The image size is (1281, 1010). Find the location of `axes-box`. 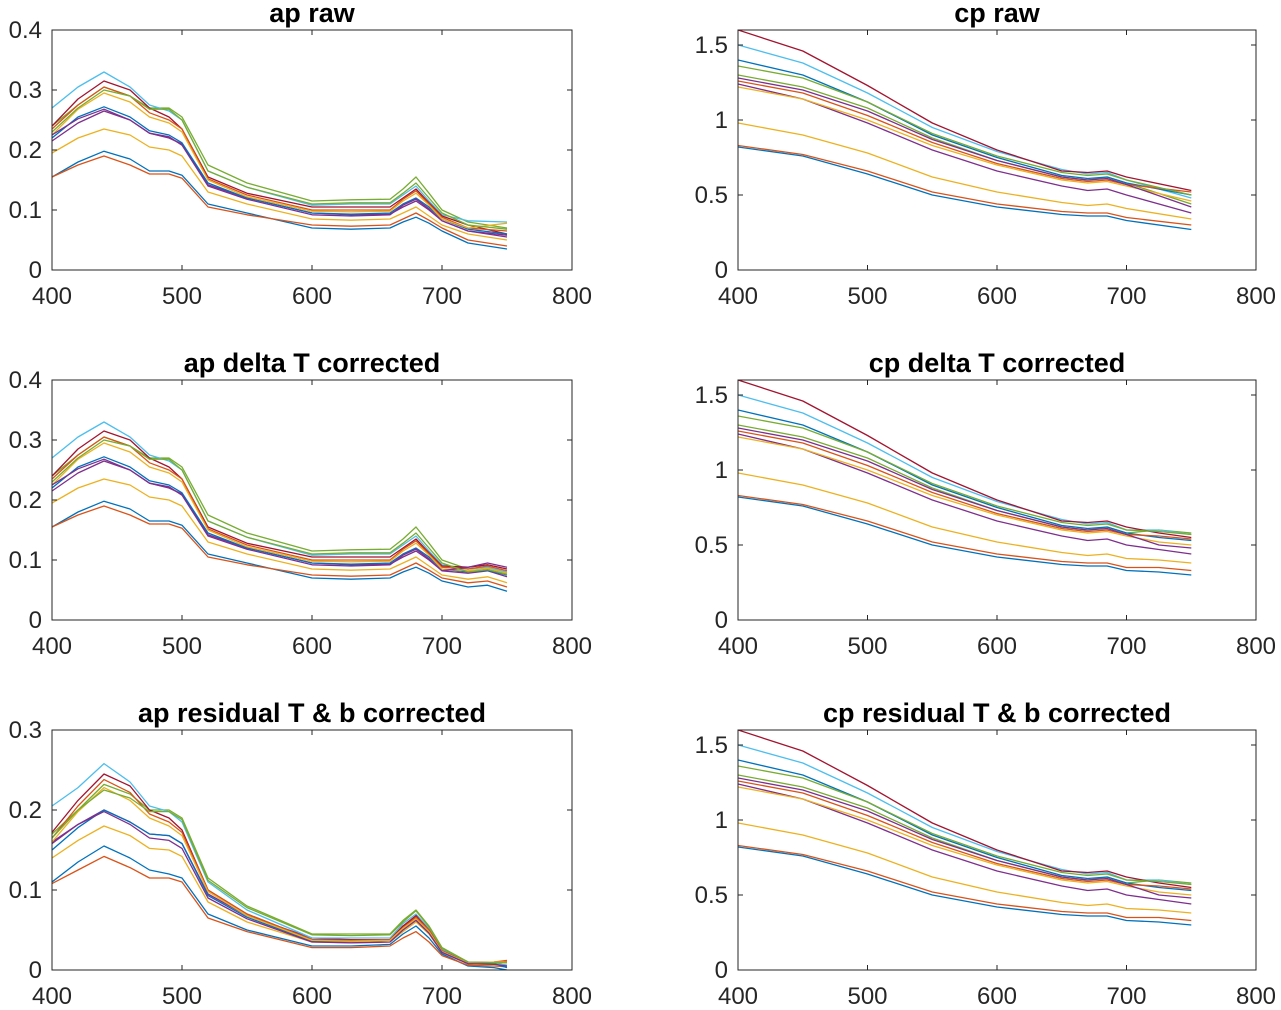

axes-box is located at coordinates (312, 500).